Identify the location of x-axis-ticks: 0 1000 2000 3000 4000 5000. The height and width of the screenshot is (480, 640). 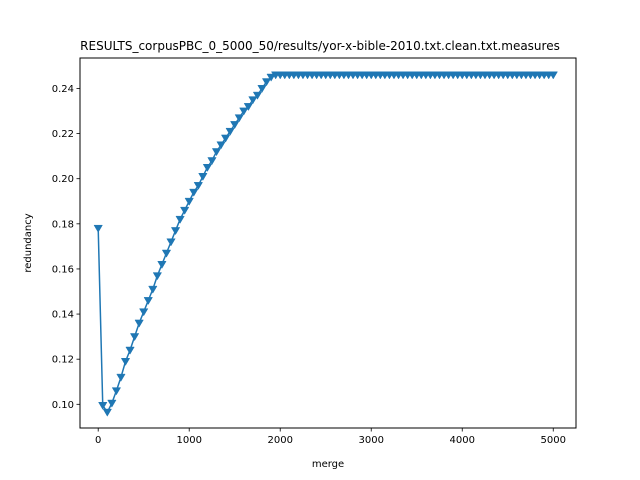
(330, 437).